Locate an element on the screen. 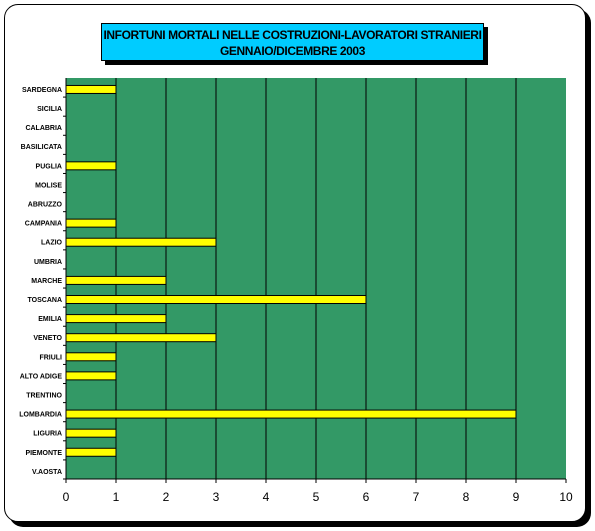 This screenshot has height=531, width=595. category-label: MOLISE is located at coordinates (48, 185).